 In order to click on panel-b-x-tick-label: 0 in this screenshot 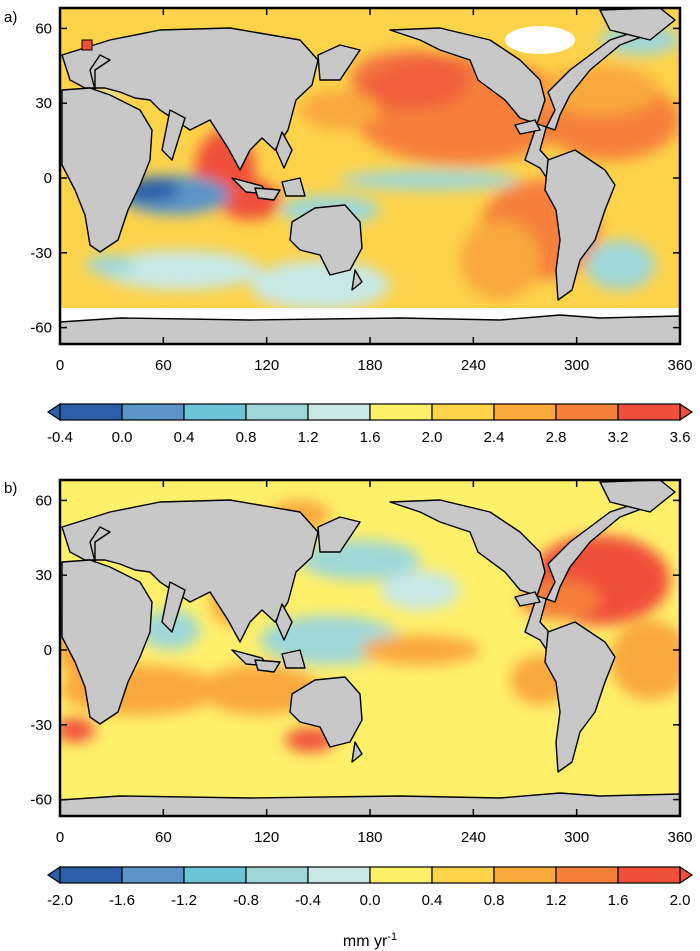, I will do `click(60, 837)`.